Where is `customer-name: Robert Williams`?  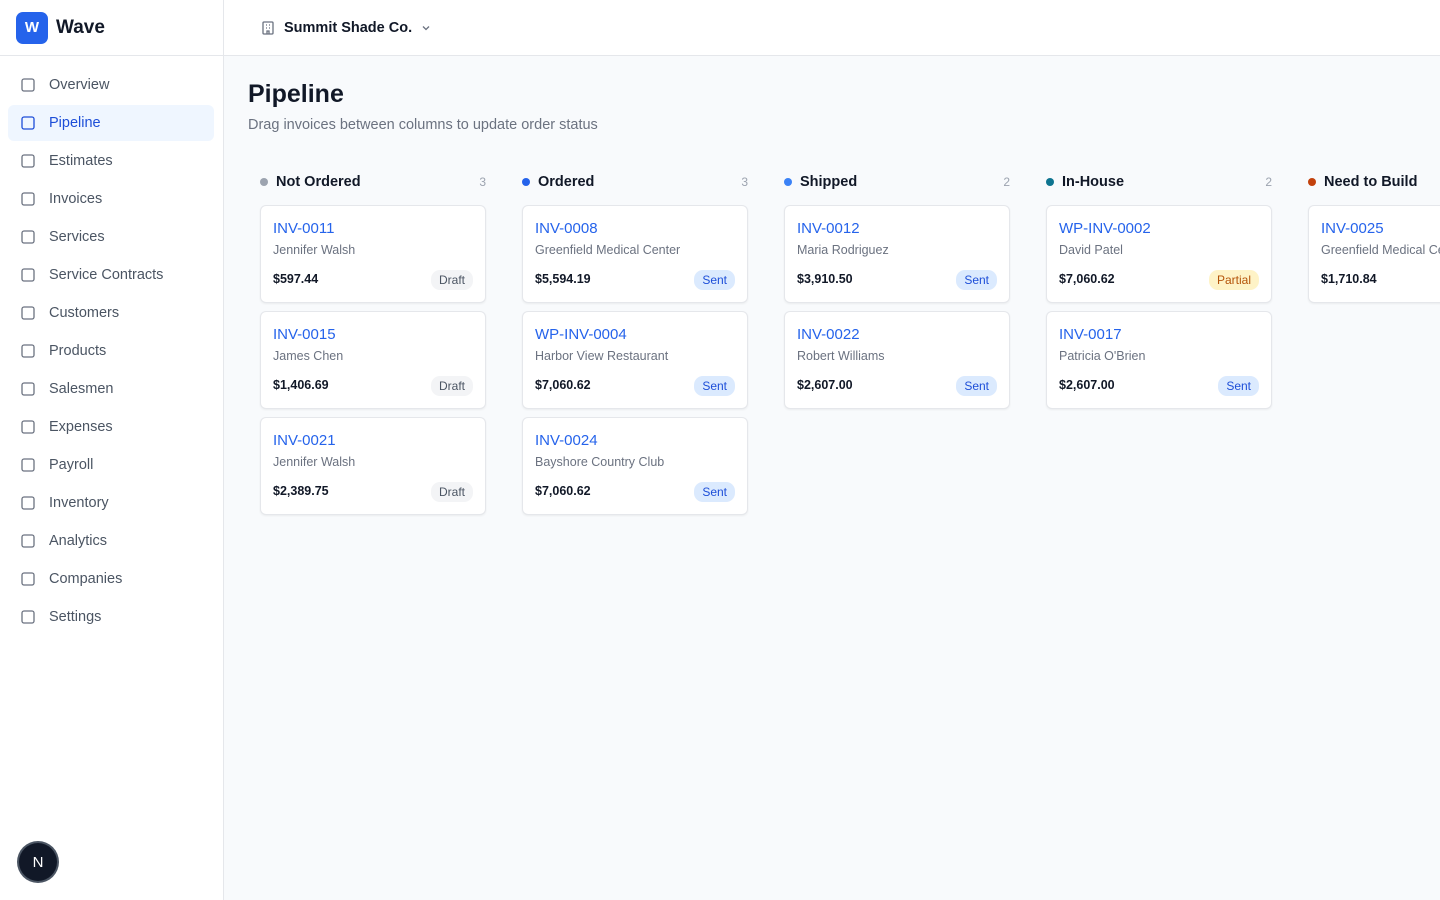
customer-name: Robert Williams is located at coordinates (841, 356).